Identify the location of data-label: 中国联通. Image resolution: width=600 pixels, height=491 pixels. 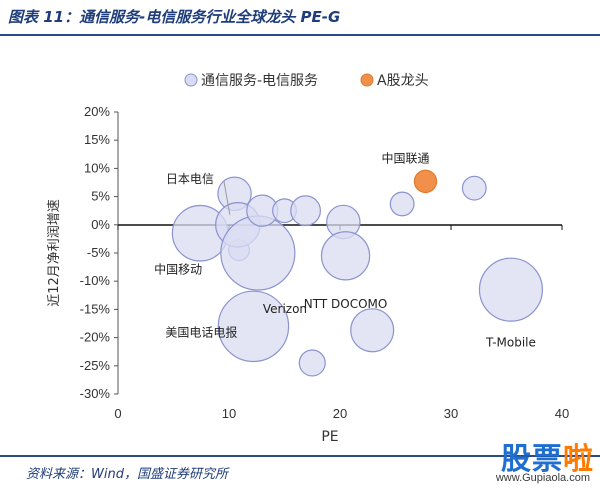
(405, 157).